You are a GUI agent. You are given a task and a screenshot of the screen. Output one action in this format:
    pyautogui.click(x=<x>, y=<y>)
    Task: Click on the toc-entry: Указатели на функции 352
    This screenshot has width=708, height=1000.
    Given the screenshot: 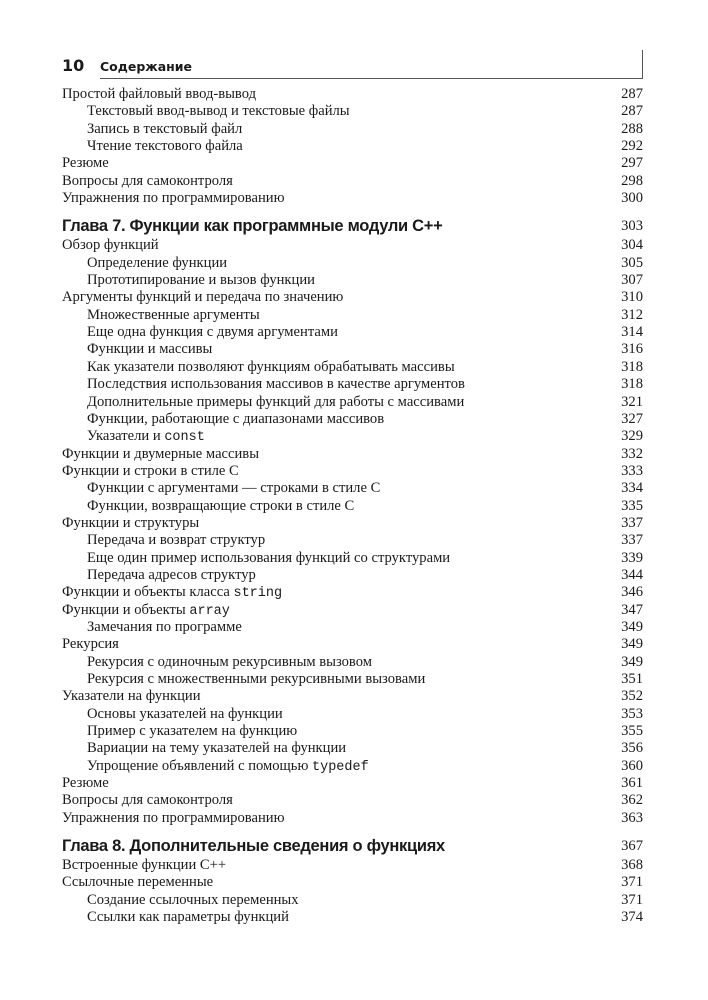 What is the action you would take?
    pyautogui.click(x=352, y=696)
    